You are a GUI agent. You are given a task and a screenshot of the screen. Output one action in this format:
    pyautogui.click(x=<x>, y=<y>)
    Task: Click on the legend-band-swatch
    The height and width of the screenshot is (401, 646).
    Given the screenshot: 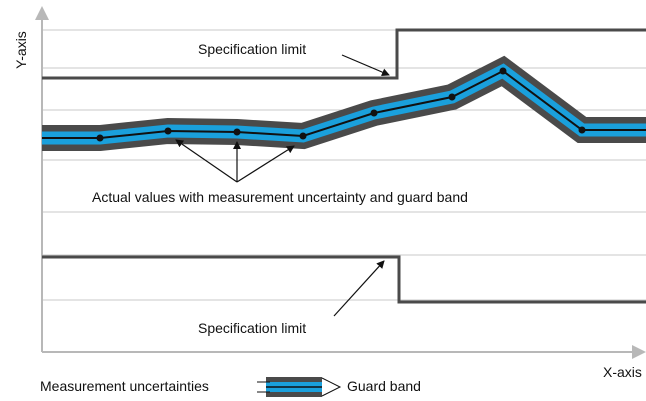 What is the action you would take?
    pyautogui.click(x=299, y=387)
    